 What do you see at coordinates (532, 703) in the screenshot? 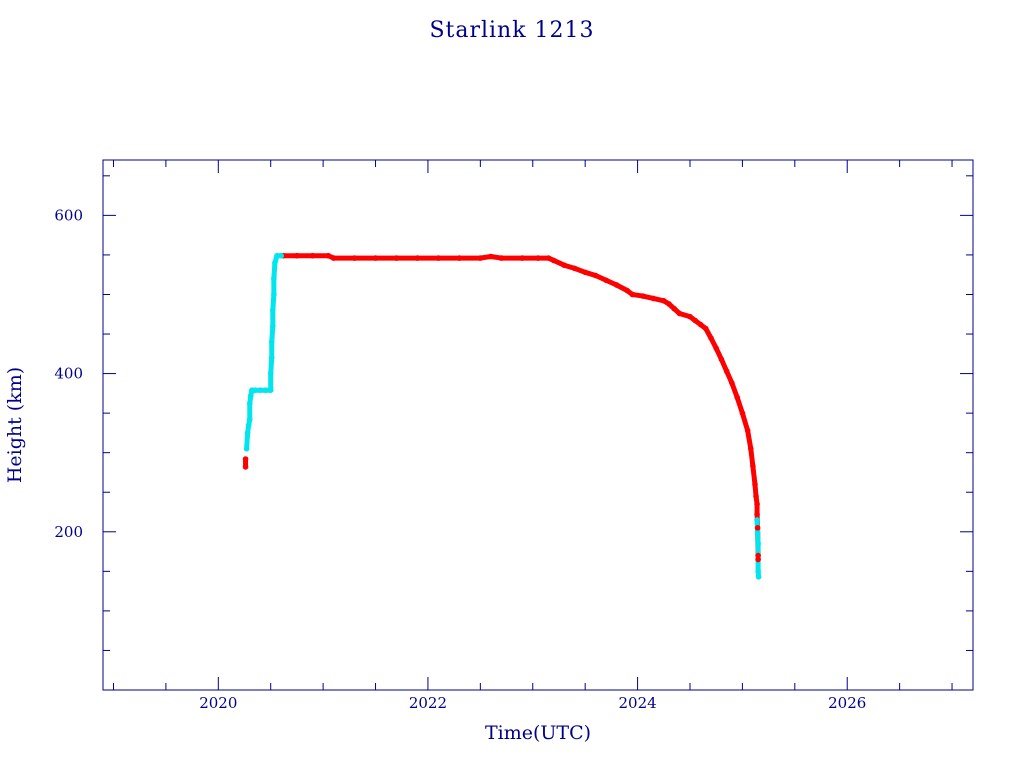
I see `x-tick-labels: 2020 2022 2024 2026` at bounding box center [532, 703].